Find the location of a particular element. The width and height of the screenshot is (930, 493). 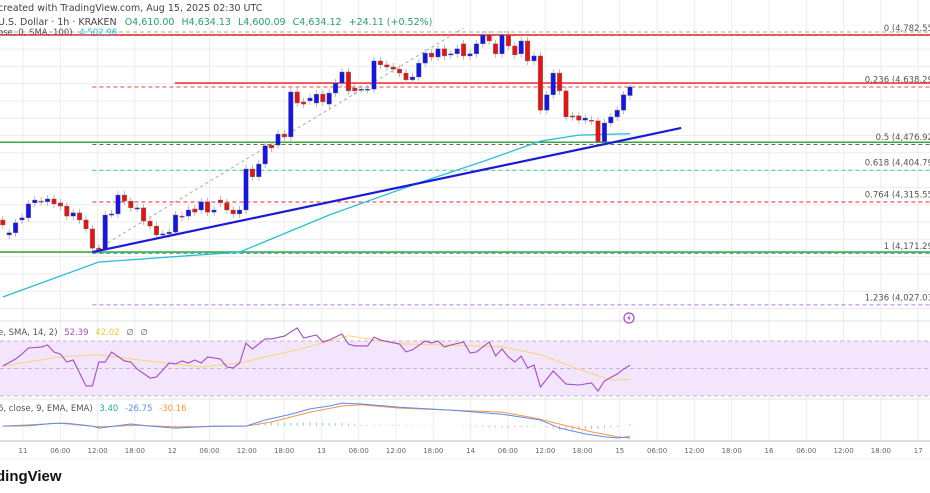

rsi-pane is located at coordinates (465, 362).